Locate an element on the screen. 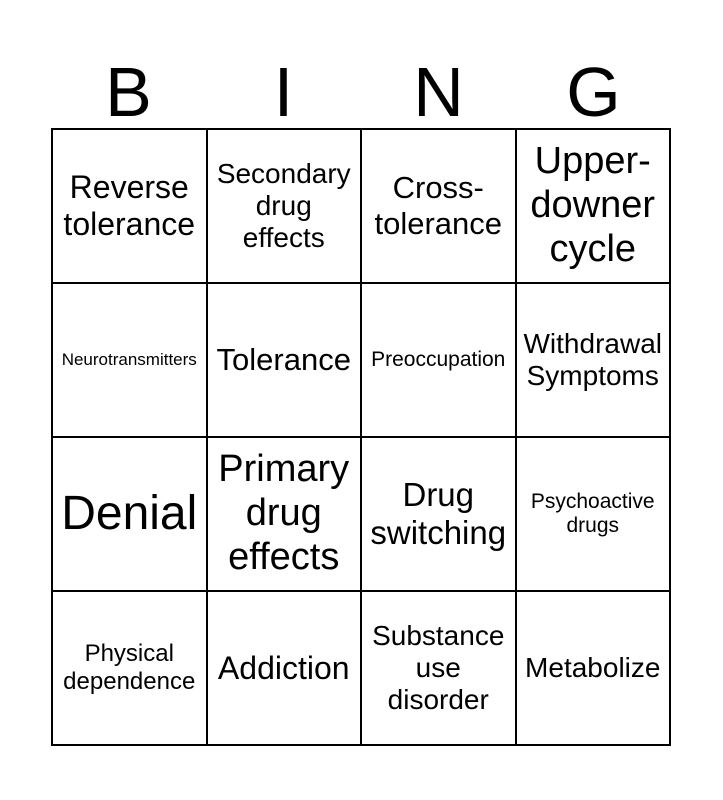 This screenshot has height=800, width=723. bingo-cell-label: Physical dependence is located at coordinates (129, 667).